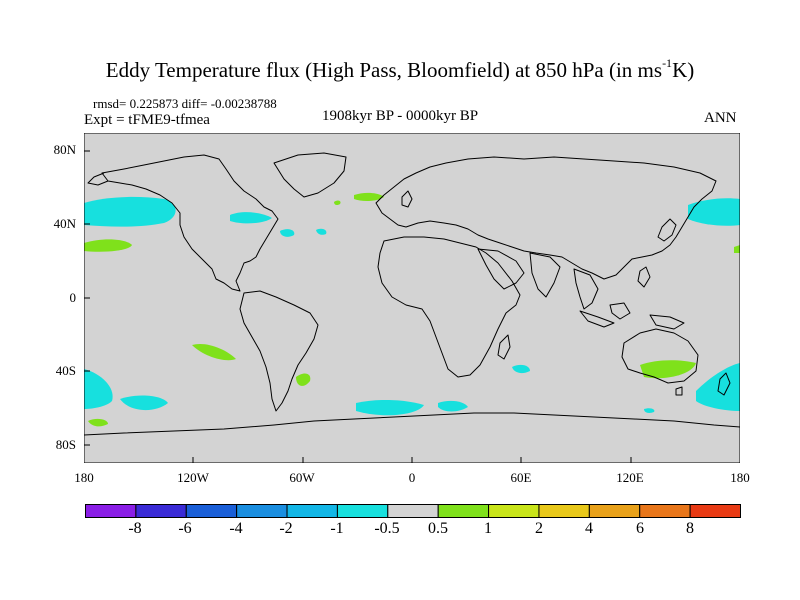 The image size is (800, 600). What do you see at coordinates (720, 118) in the screenshot?
I see `season-label: ANN` at bounding box center [720, 118].